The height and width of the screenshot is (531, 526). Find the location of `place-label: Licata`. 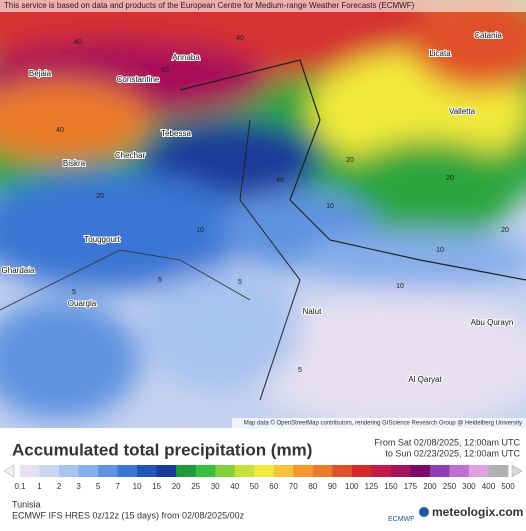

place-label: Licata is located at coordinates (440, 53).